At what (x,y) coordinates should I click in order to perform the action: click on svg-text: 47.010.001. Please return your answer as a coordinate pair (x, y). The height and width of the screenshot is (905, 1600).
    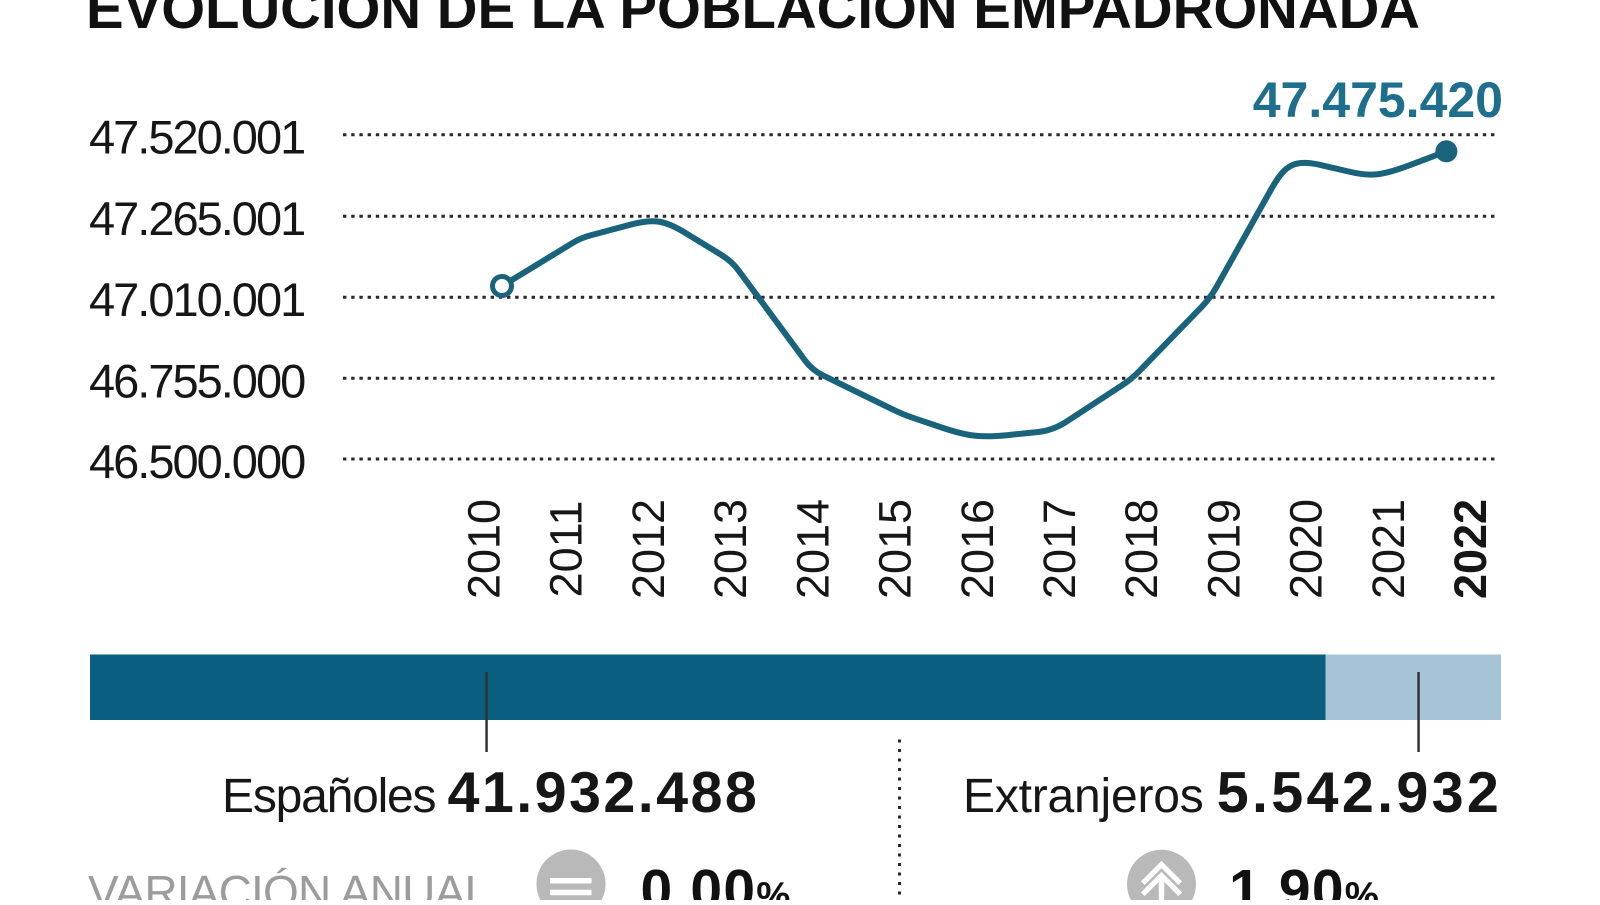
    Looking at the image, I should click on (196, 299).